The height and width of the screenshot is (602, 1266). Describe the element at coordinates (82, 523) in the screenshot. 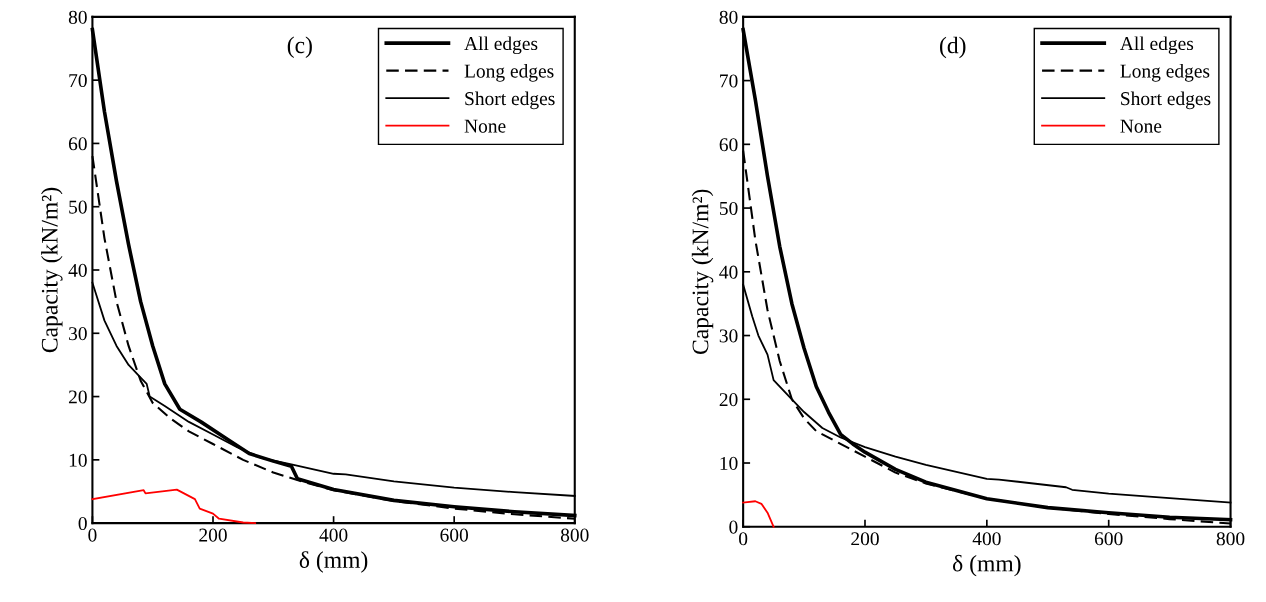

I see `y-tick-label: 0` at that location.